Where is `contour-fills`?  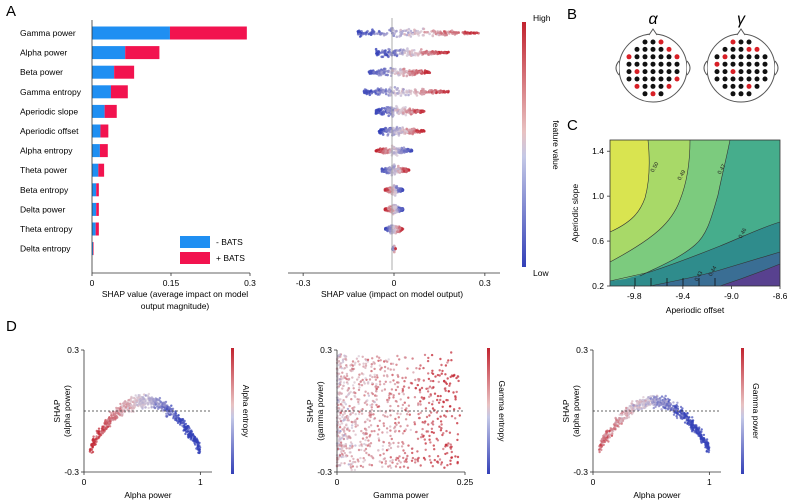 contour-fills is located at coordinates (695, 213).